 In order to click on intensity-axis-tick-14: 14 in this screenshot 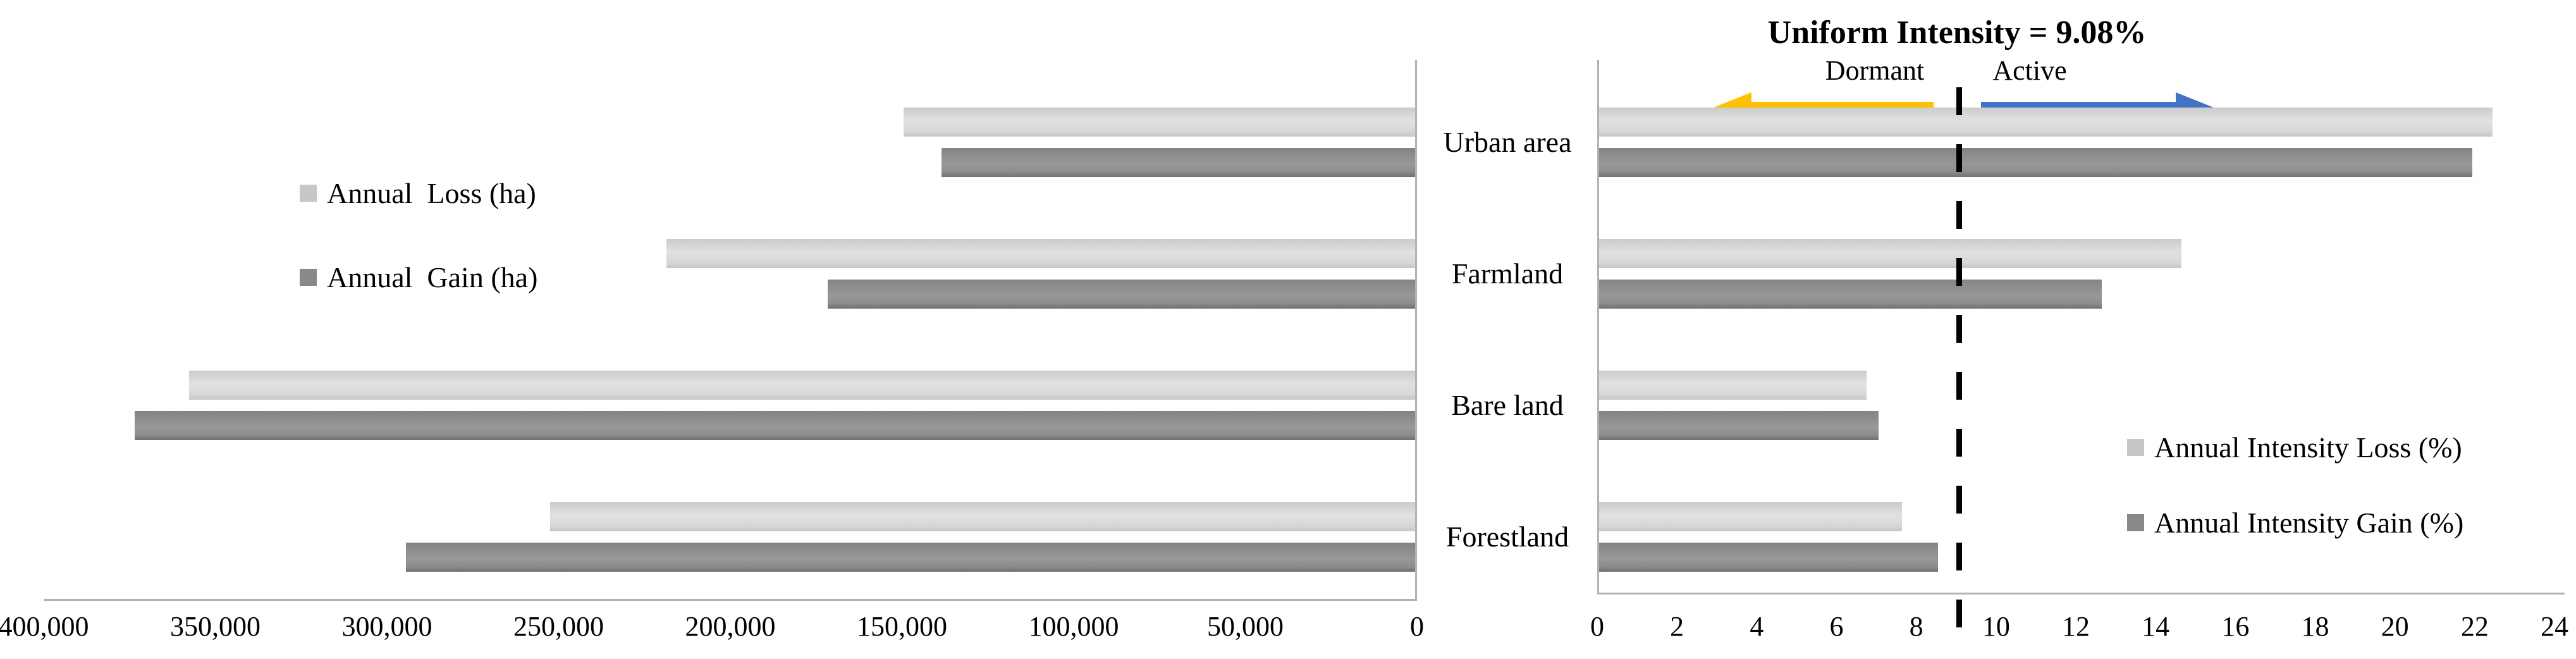, I will do `click(2156, 626)`.